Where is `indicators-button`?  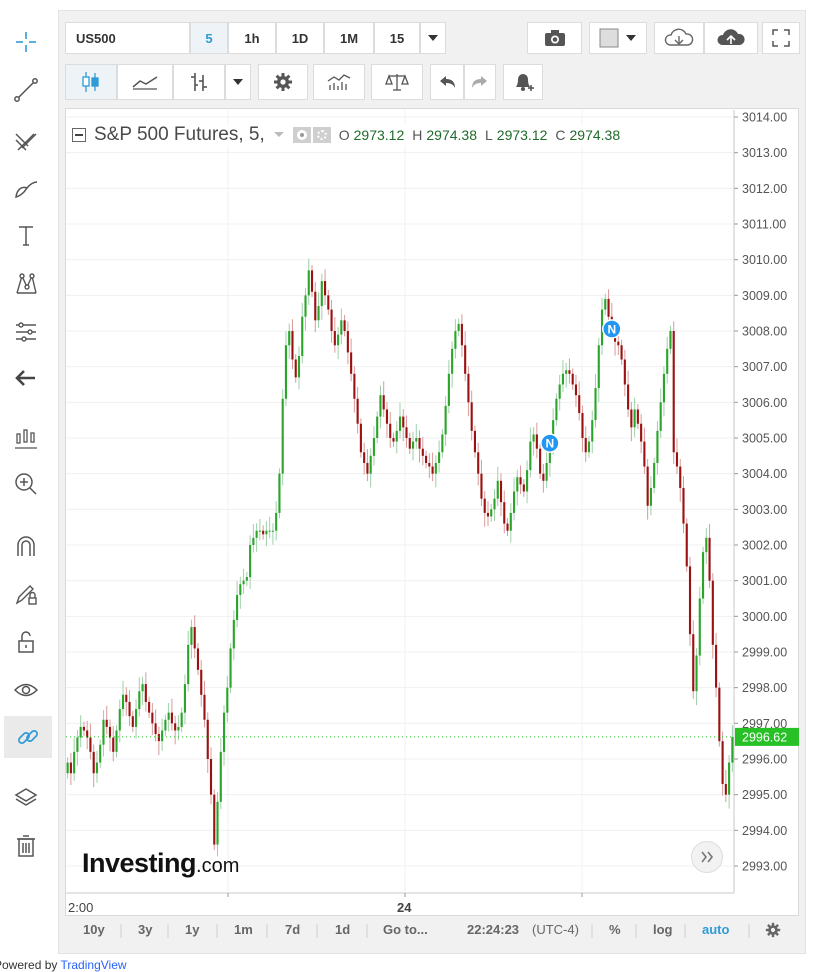 indicators-button is located at coordinates (339, 82).